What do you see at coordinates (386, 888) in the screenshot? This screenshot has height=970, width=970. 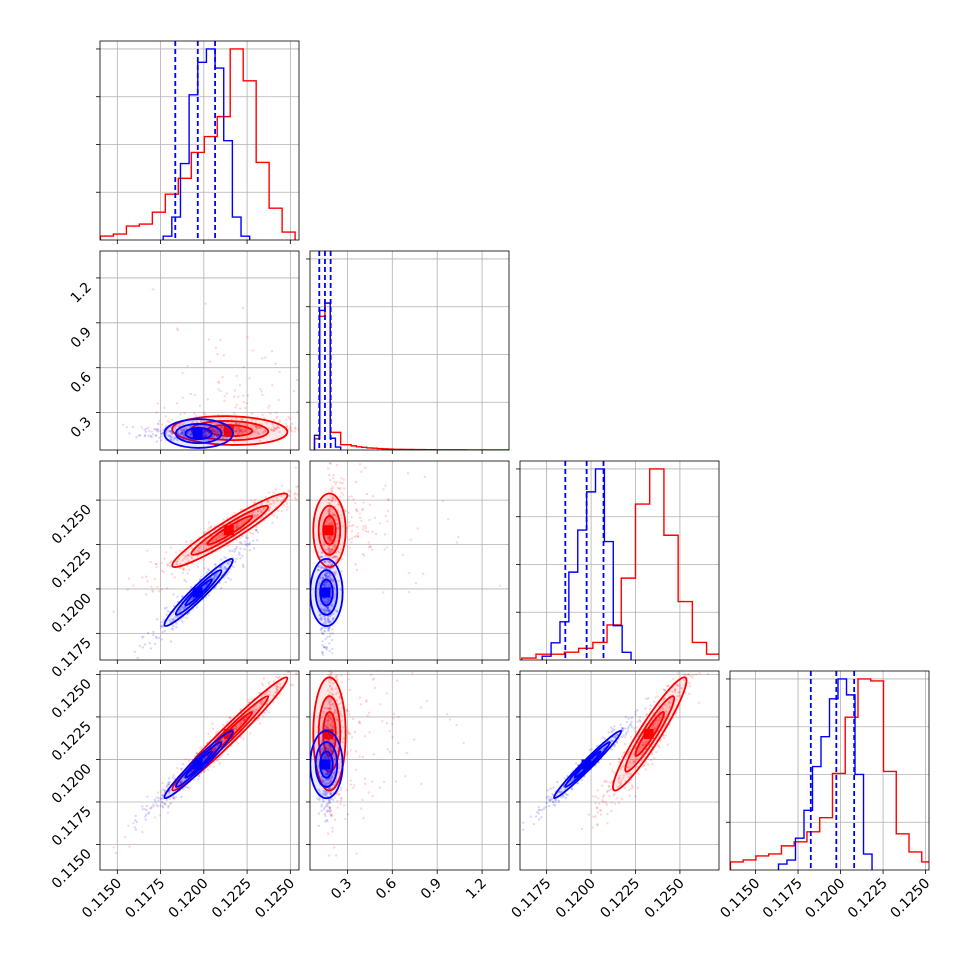 I see `x-tick-label: 0.6` at bounding box center [386, 888].